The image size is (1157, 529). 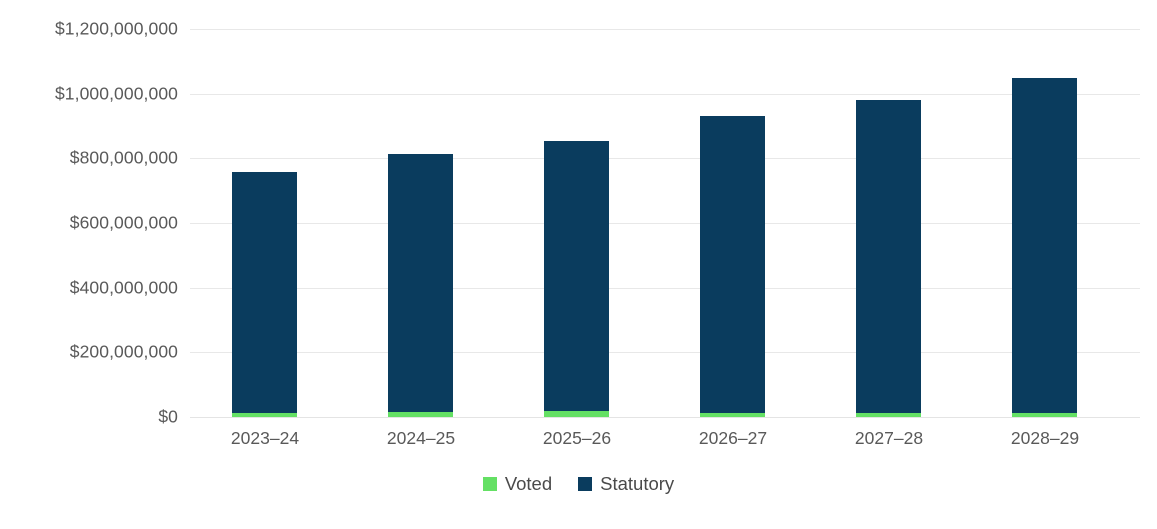 What do you see at coordinates (116, 93) in the screenshot?
I see `y-tick-label: $1,000,000,000` at bounding box center [116, 93].